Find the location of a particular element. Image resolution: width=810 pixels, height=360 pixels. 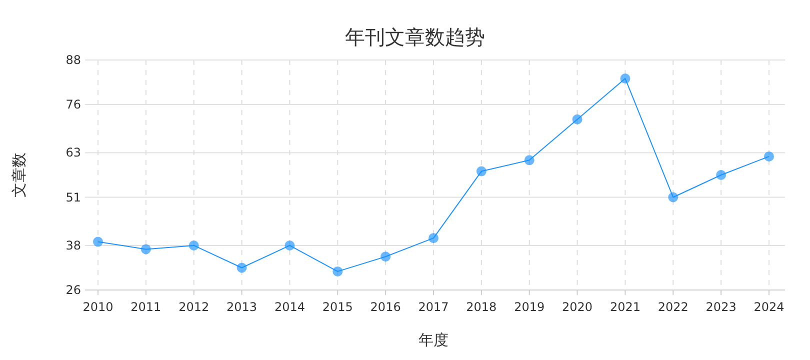

x-tick-label: 2010 is located at coordinates (98, 307).